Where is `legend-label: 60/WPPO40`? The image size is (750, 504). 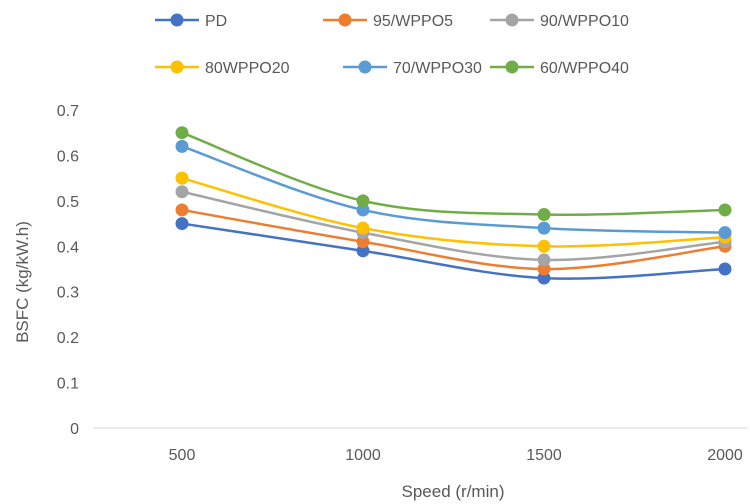
legend-label: 60/WPPO40 is located at coordinates (584, 68).